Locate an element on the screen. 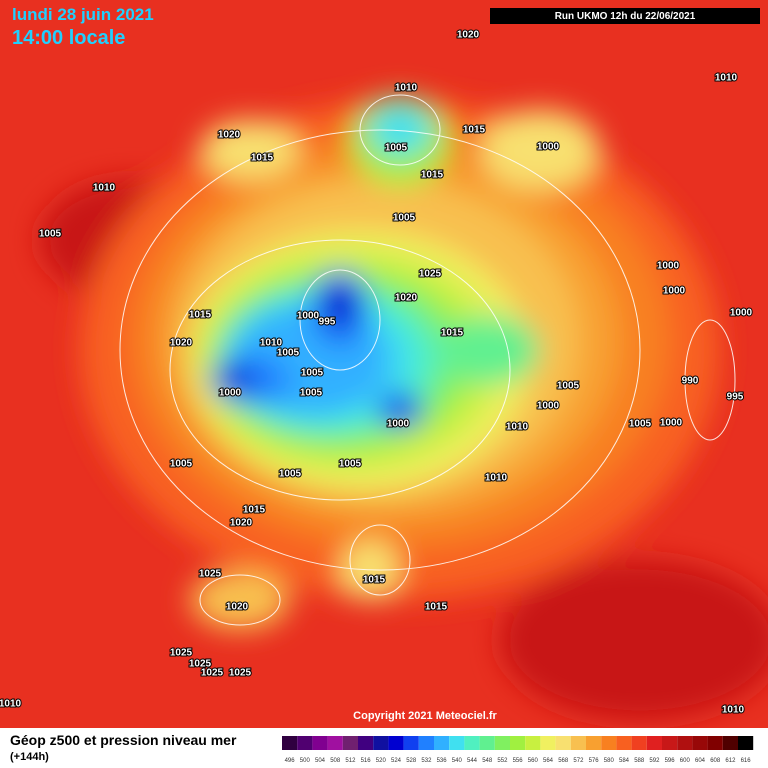  scale-label: 616 is located at coordinates (746, 761).